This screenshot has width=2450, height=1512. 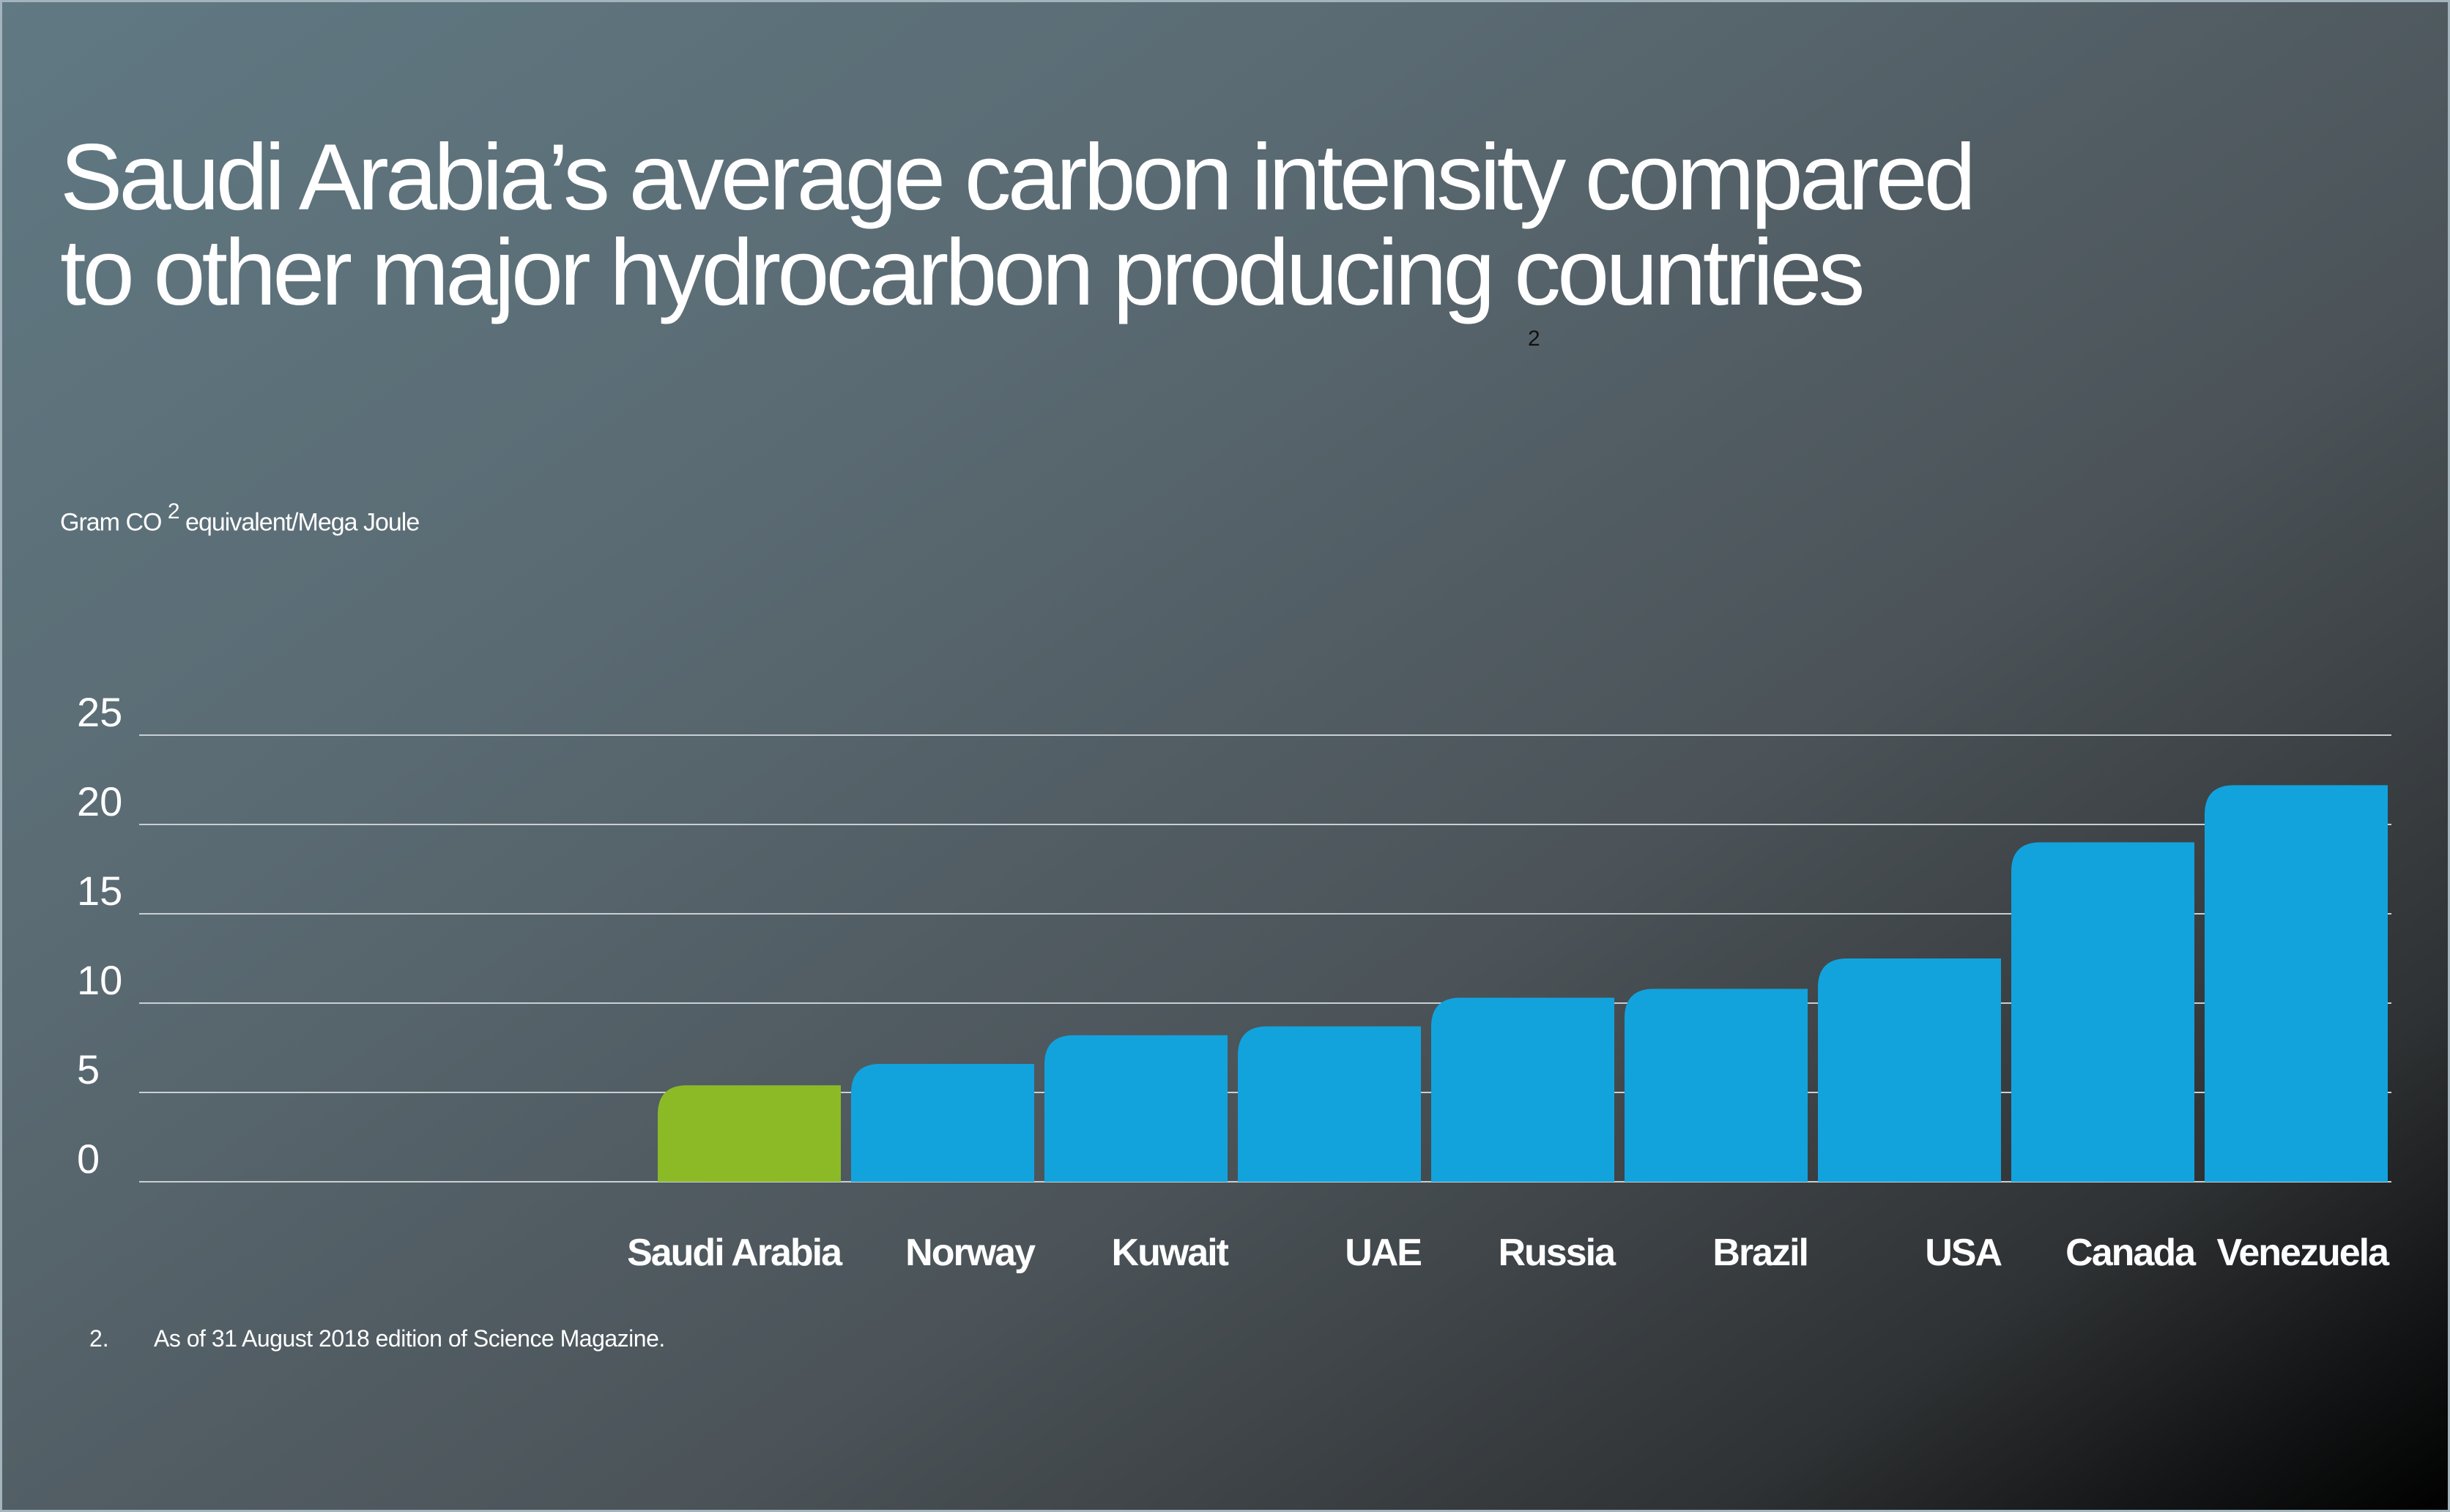 What do you see at coordinates (173, 511) in the screenshot?
I see `unit-label-subscript: 2` at bounding box center [173, 511].